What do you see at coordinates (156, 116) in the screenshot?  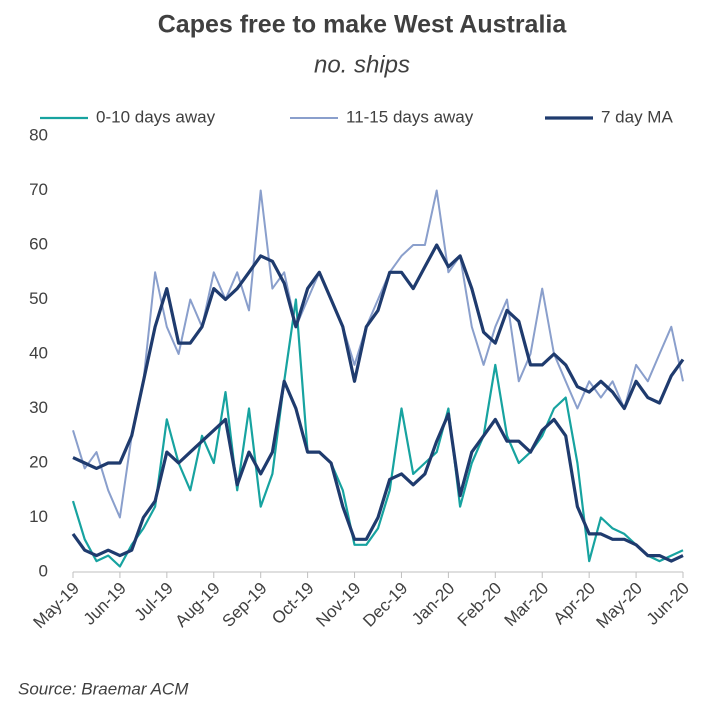 I see `legend-label: 0-10 days away` at bounding box center [156, 116].